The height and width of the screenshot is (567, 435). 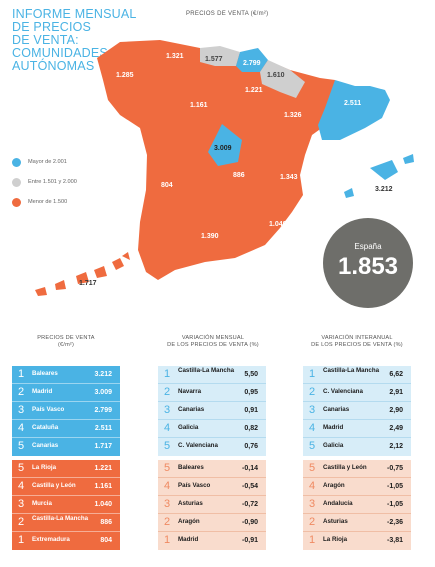 What do you see at coordinates (357, 338) in the screenshot?
I see `column-title-line: VARIACIÓN INTERANUAL` at bounding box center [357, 338].